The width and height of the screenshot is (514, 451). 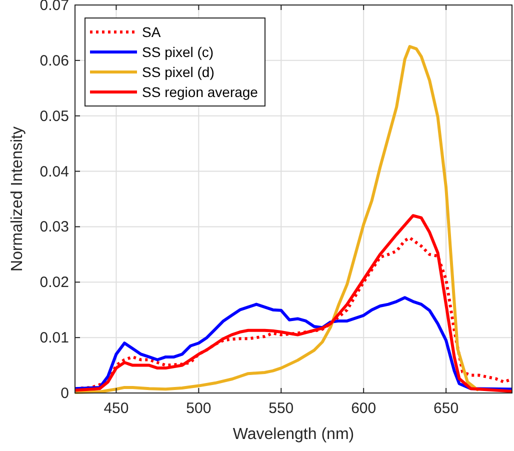 I want to click on x-tick-label: 600, so click(x=363, y=408).